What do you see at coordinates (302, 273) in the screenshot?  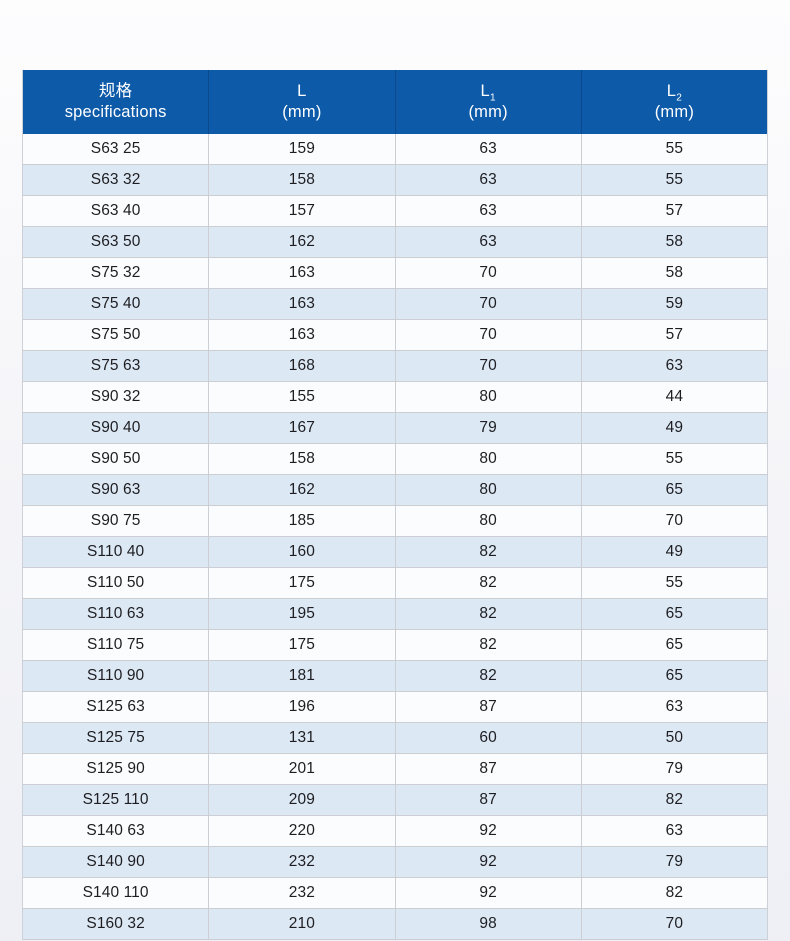 I see `l-cell: 163` at bounding box center [302, 273].